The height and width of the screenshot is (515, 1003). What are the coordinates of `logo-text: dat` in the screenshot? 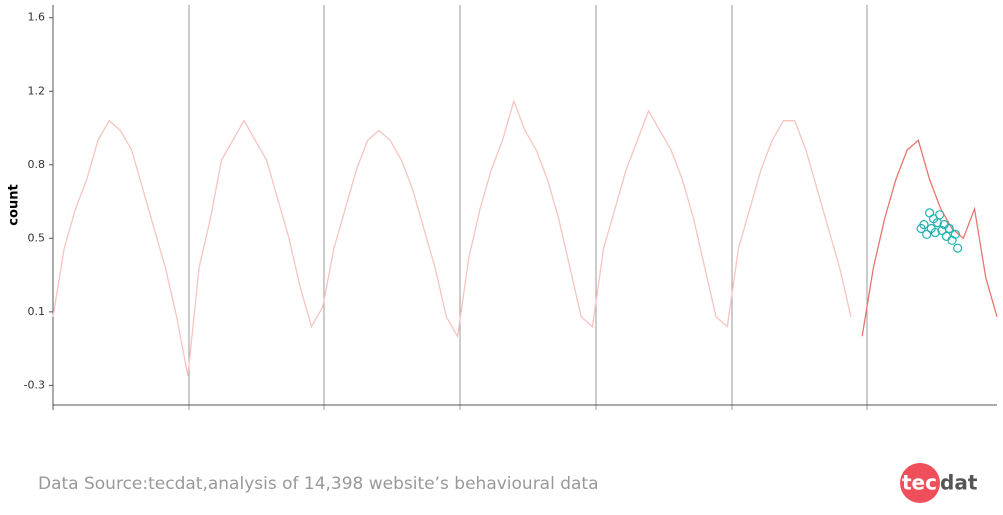 It's located at (959, 483).